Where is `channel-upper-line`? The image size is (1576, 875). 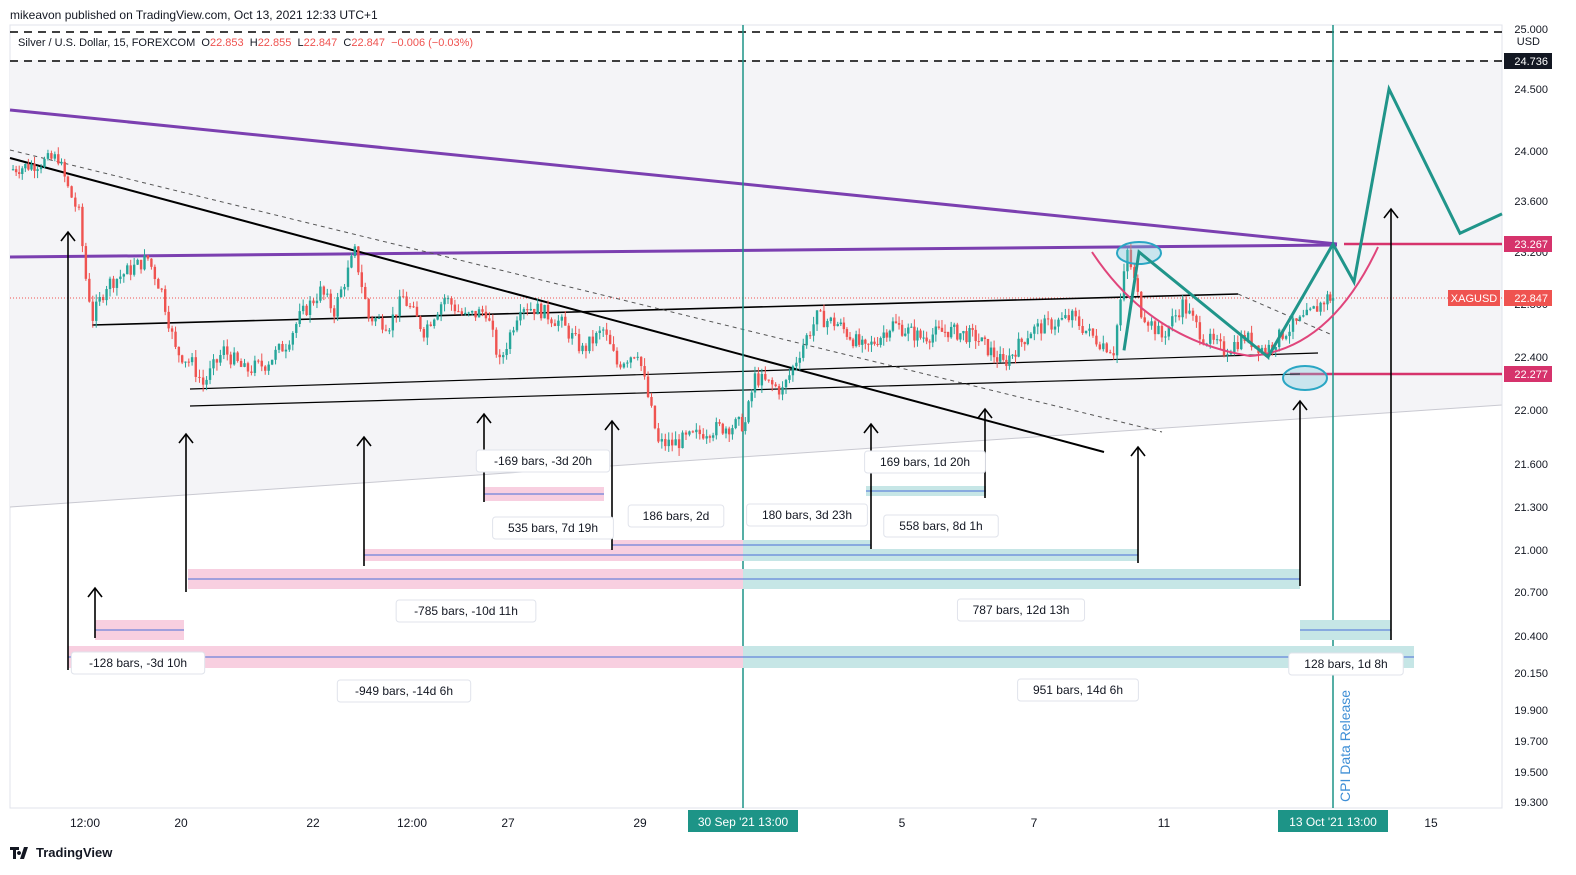
channel-upper-line is located at coordinates (665, 309).